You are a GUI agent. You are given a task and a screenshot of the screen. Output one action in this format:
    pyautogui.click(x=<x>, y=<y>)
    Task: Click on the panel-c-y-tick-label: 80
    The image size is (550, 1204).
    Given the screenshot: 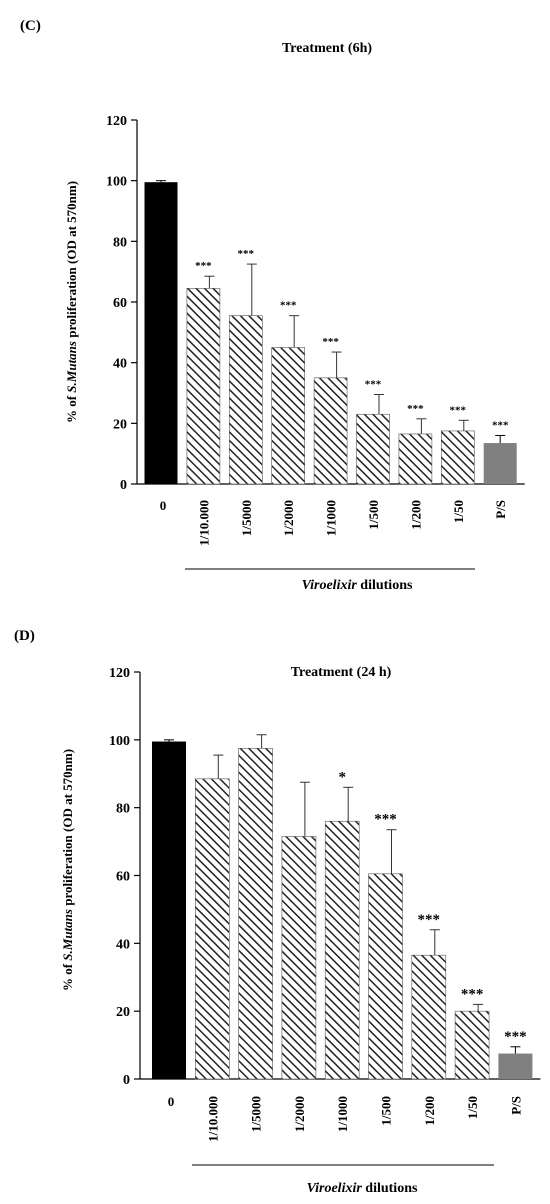 What is the action you would take?
    pyautogui.click(x=120, y=242)
    